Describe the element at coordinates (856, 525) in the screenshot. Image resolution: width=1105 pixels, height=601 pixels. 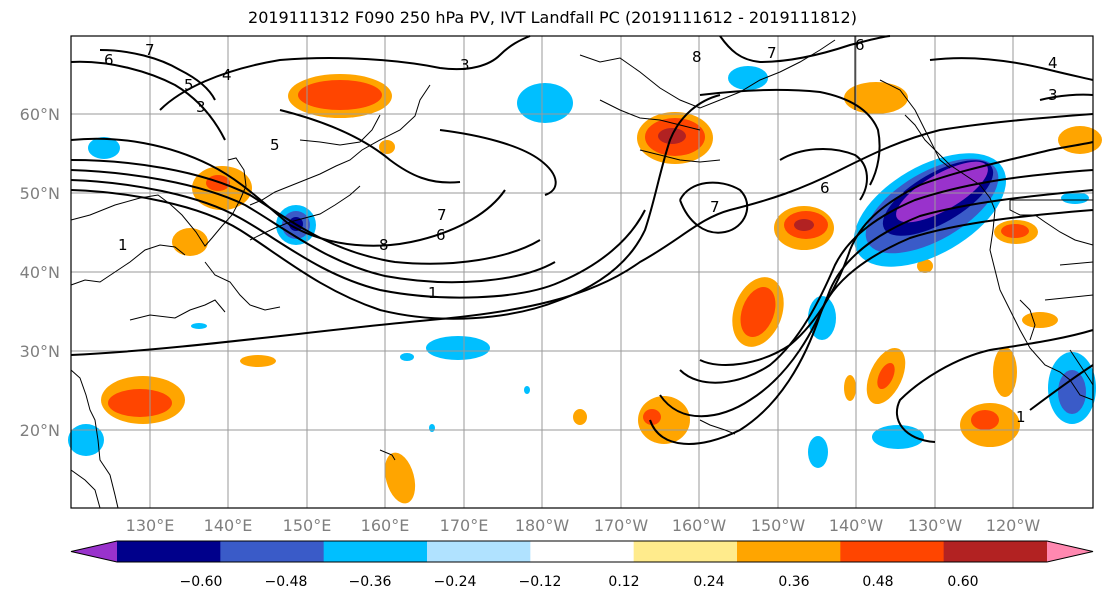
I see `lon-label: 140°W` at that location.